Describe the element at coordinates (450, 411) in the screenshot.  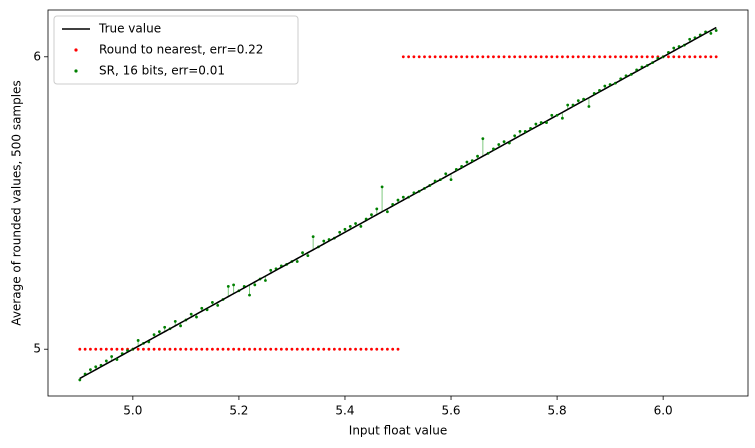
I see `x-tick-label: 5.6` at that location.